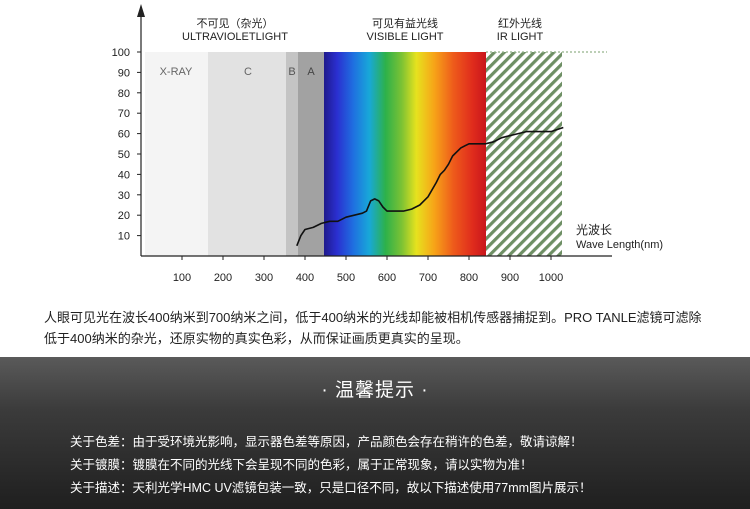  I want to click on band-title-visible-en: VISIBLE LIGHT, so click(405, 37).